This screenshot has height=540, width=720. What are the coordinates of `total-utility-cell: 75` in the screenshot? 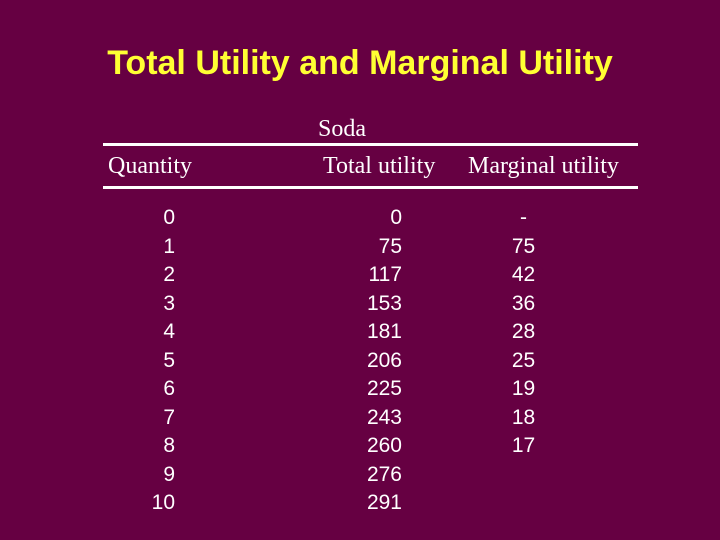 It's located at (390, 246).